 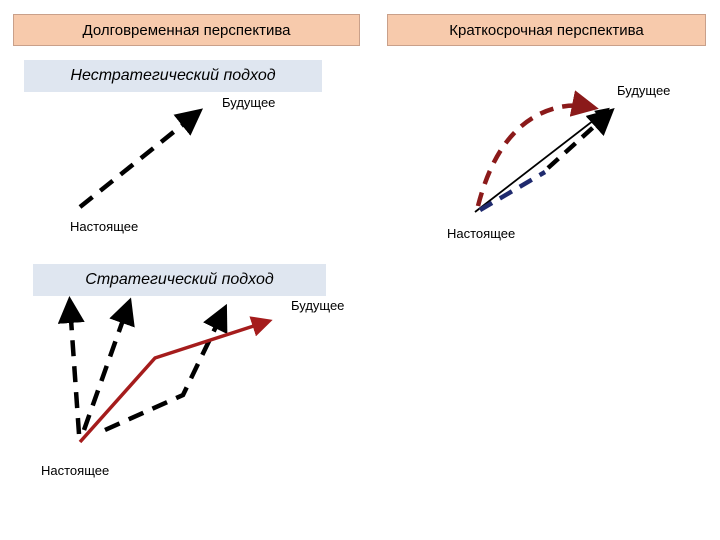 I want to click on short-solid-arrow, so click(x=542, y=160).